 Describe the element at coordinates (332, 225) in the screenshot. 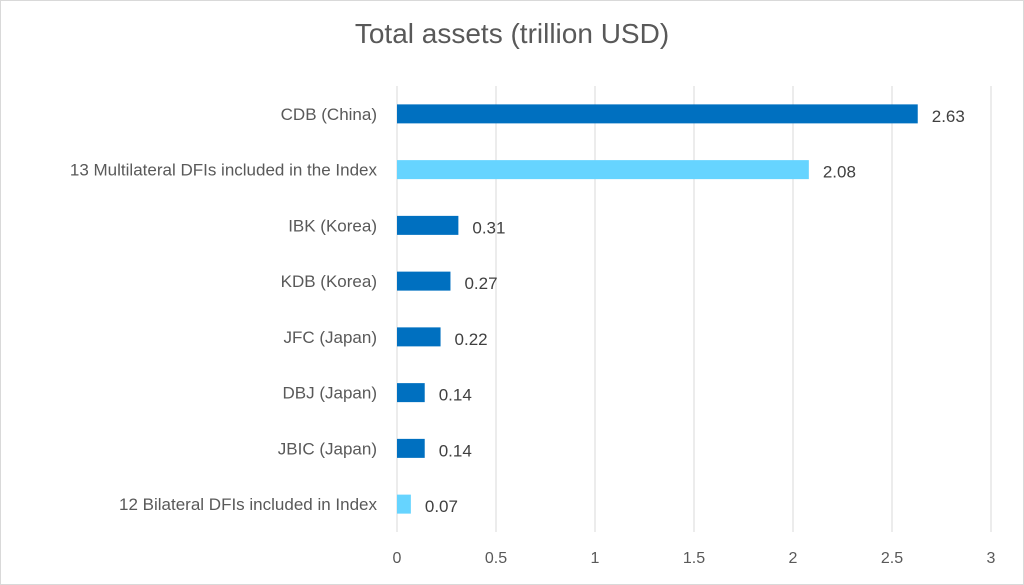

I see `category-label: IBK (Korea)` at that location.